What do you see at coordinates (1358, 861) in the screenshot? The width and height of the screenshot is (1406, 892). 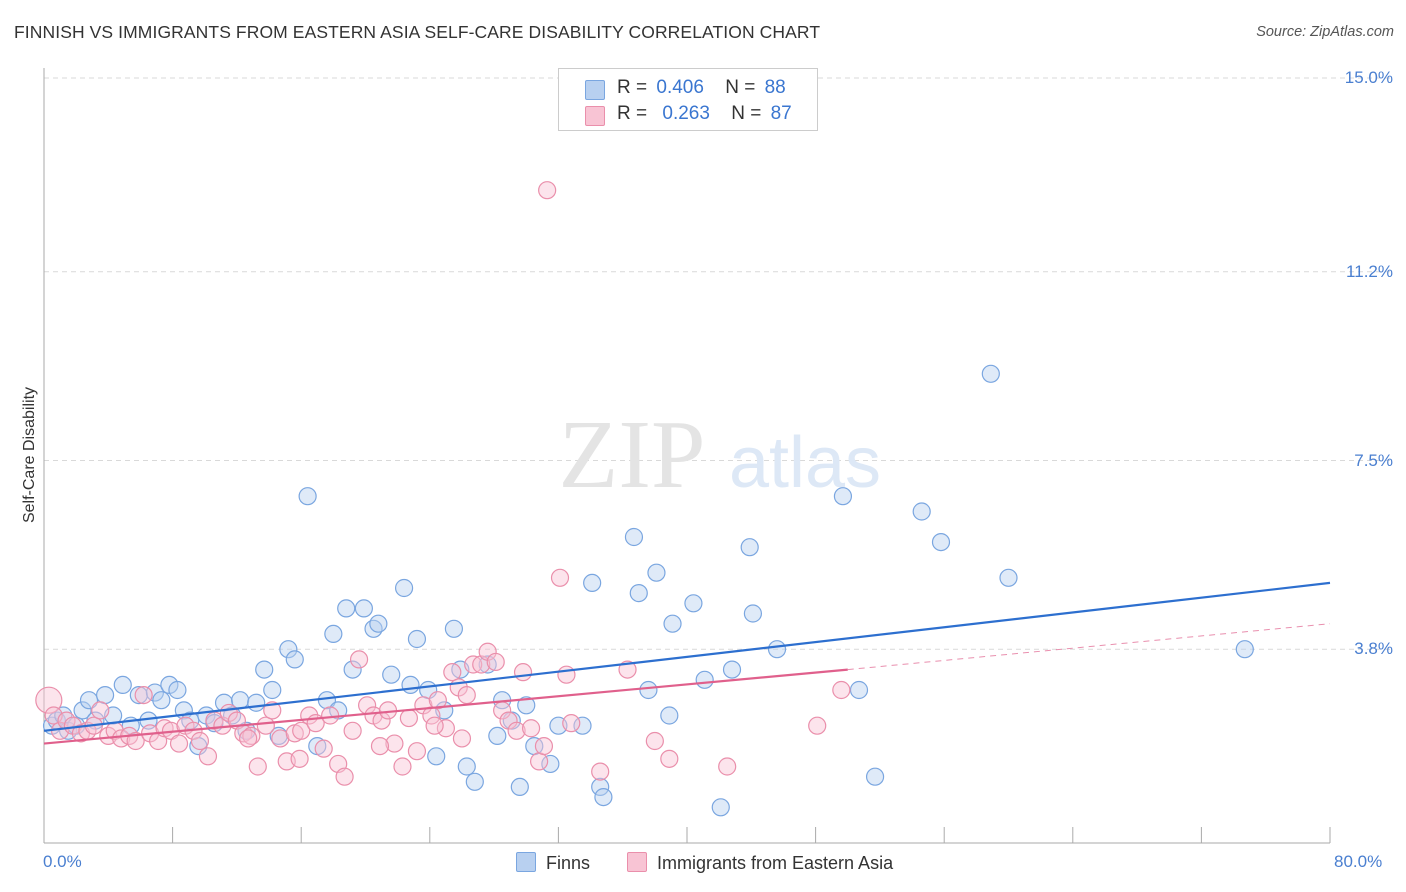 I see `x-tick-right: 80.0%` at bounding box center [1358, 861].